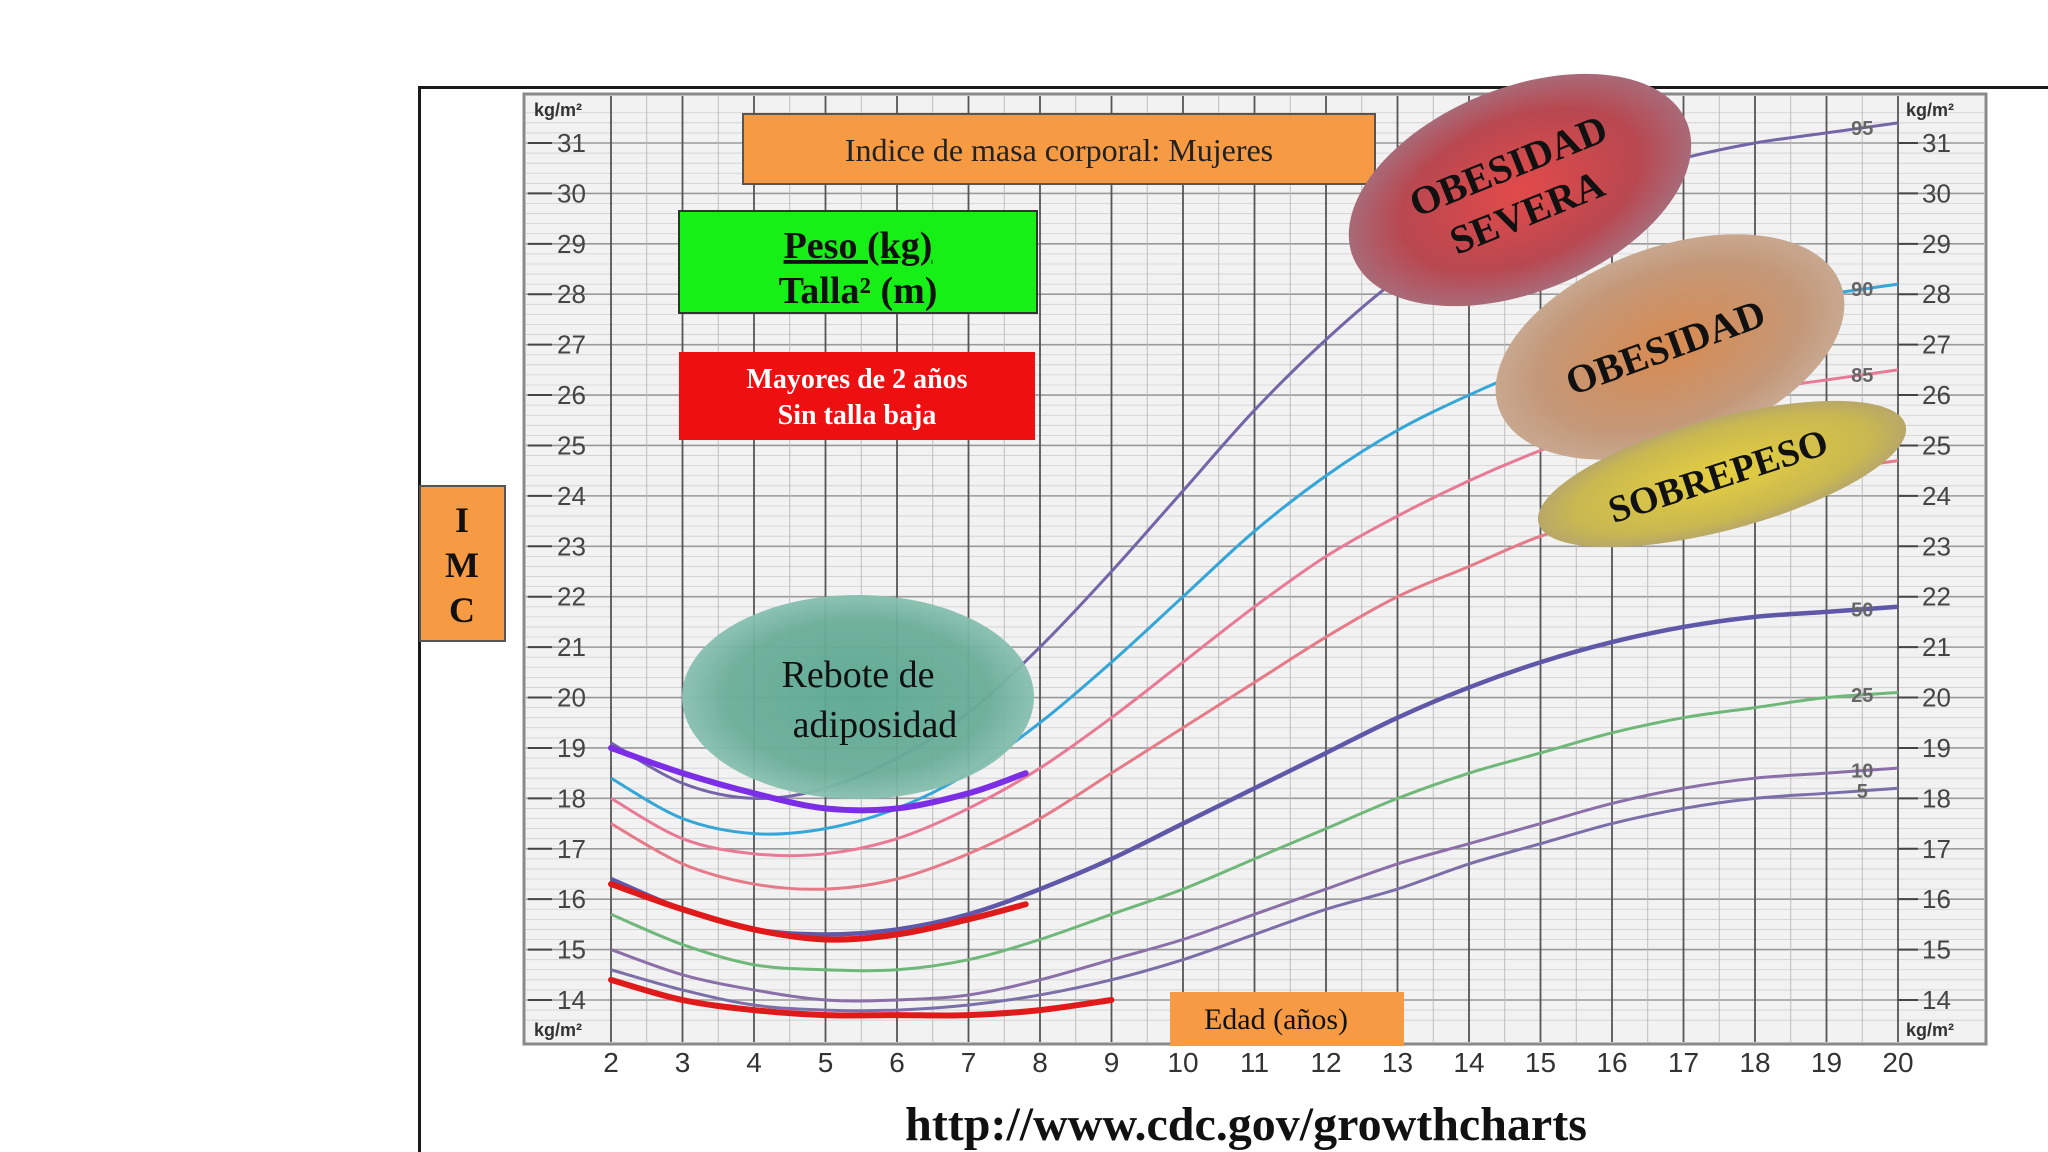 The height and width of the screenshot is (1152, 2048). I want to click on x-tick-label: 16, so click(1611, 1062).